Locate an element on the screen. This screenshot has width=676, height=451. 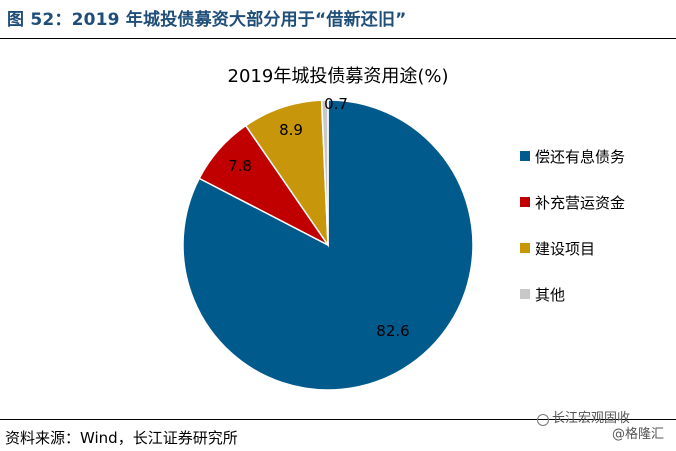
source-note: 资料来源：Wind，长江证券研究所 is located at coordinates (121, 438).